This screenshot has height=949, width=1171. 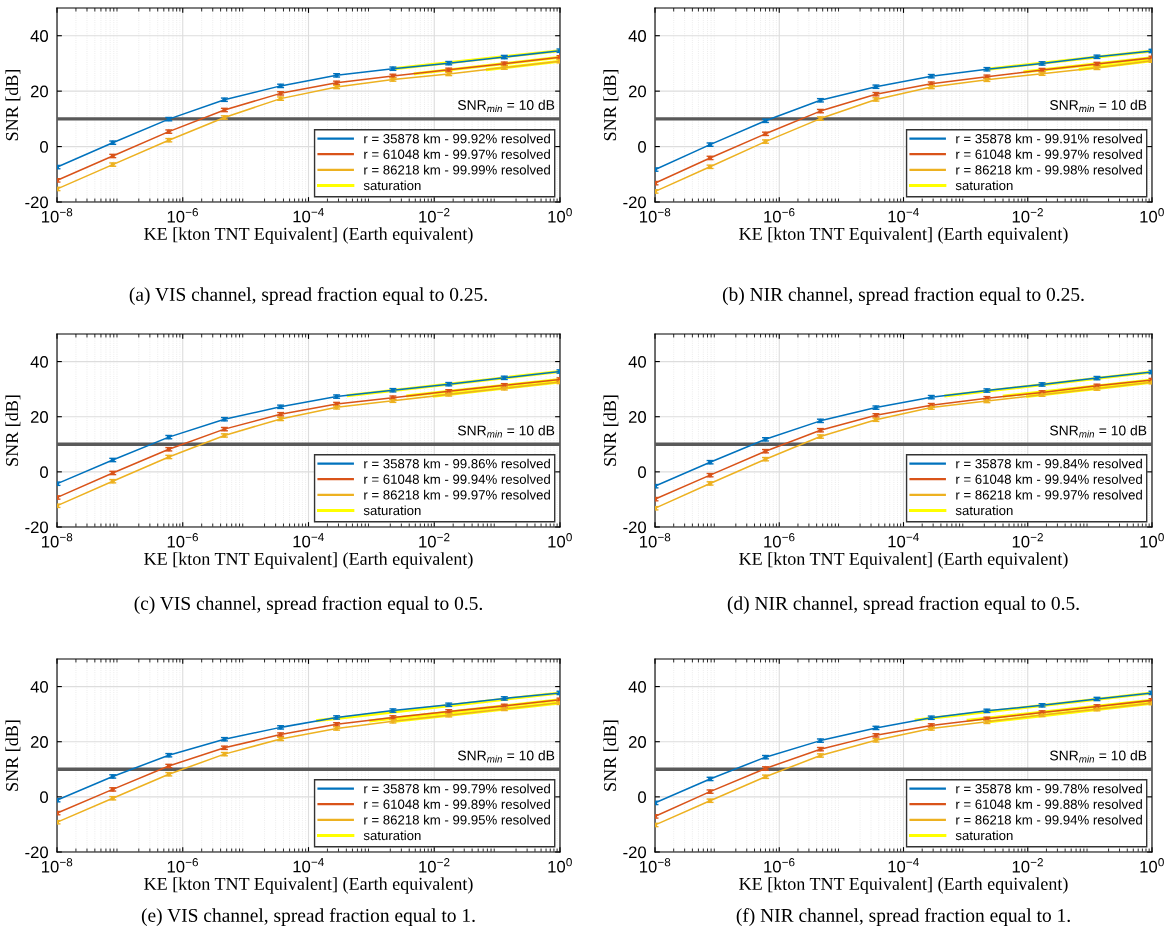 I want to click on legend-label: r = 35878 km - 99.86% resolved, so click(x=457, y=463).